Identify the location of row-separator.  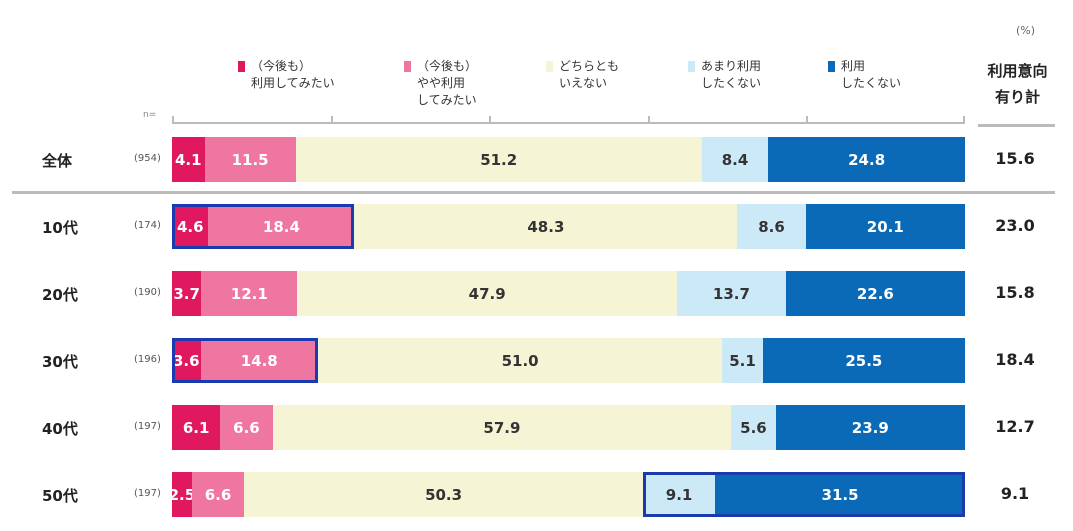
(533, 192).